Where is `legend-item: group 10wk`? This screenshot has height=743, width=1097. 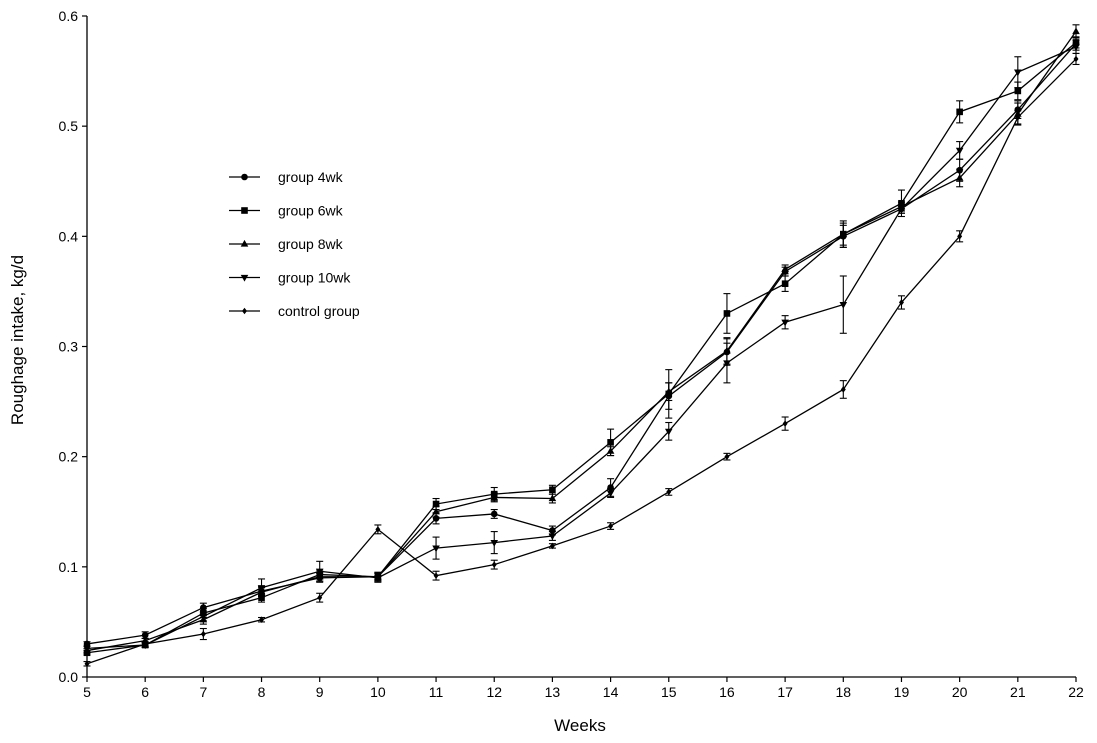
legend-item: group 10wk is located at coordinates (290, 278).